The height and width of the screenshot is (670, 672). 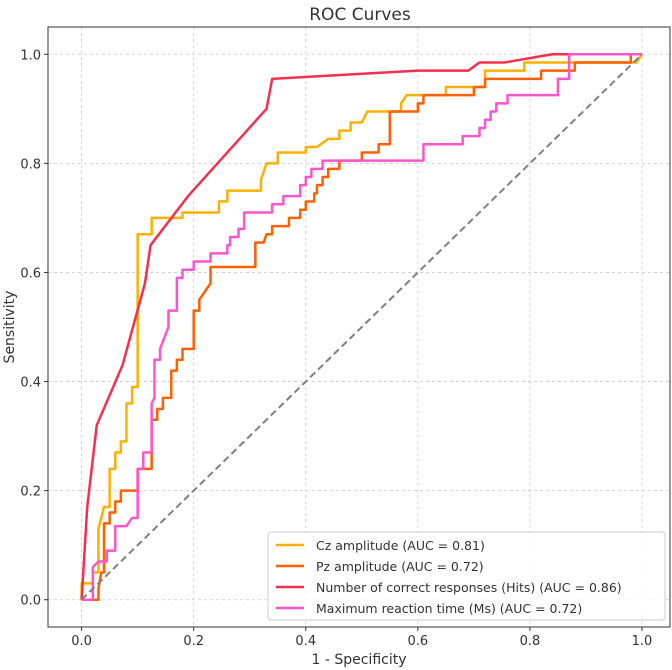 I want to click on y-tick-label: 0.0, so click(x=30, y=601).